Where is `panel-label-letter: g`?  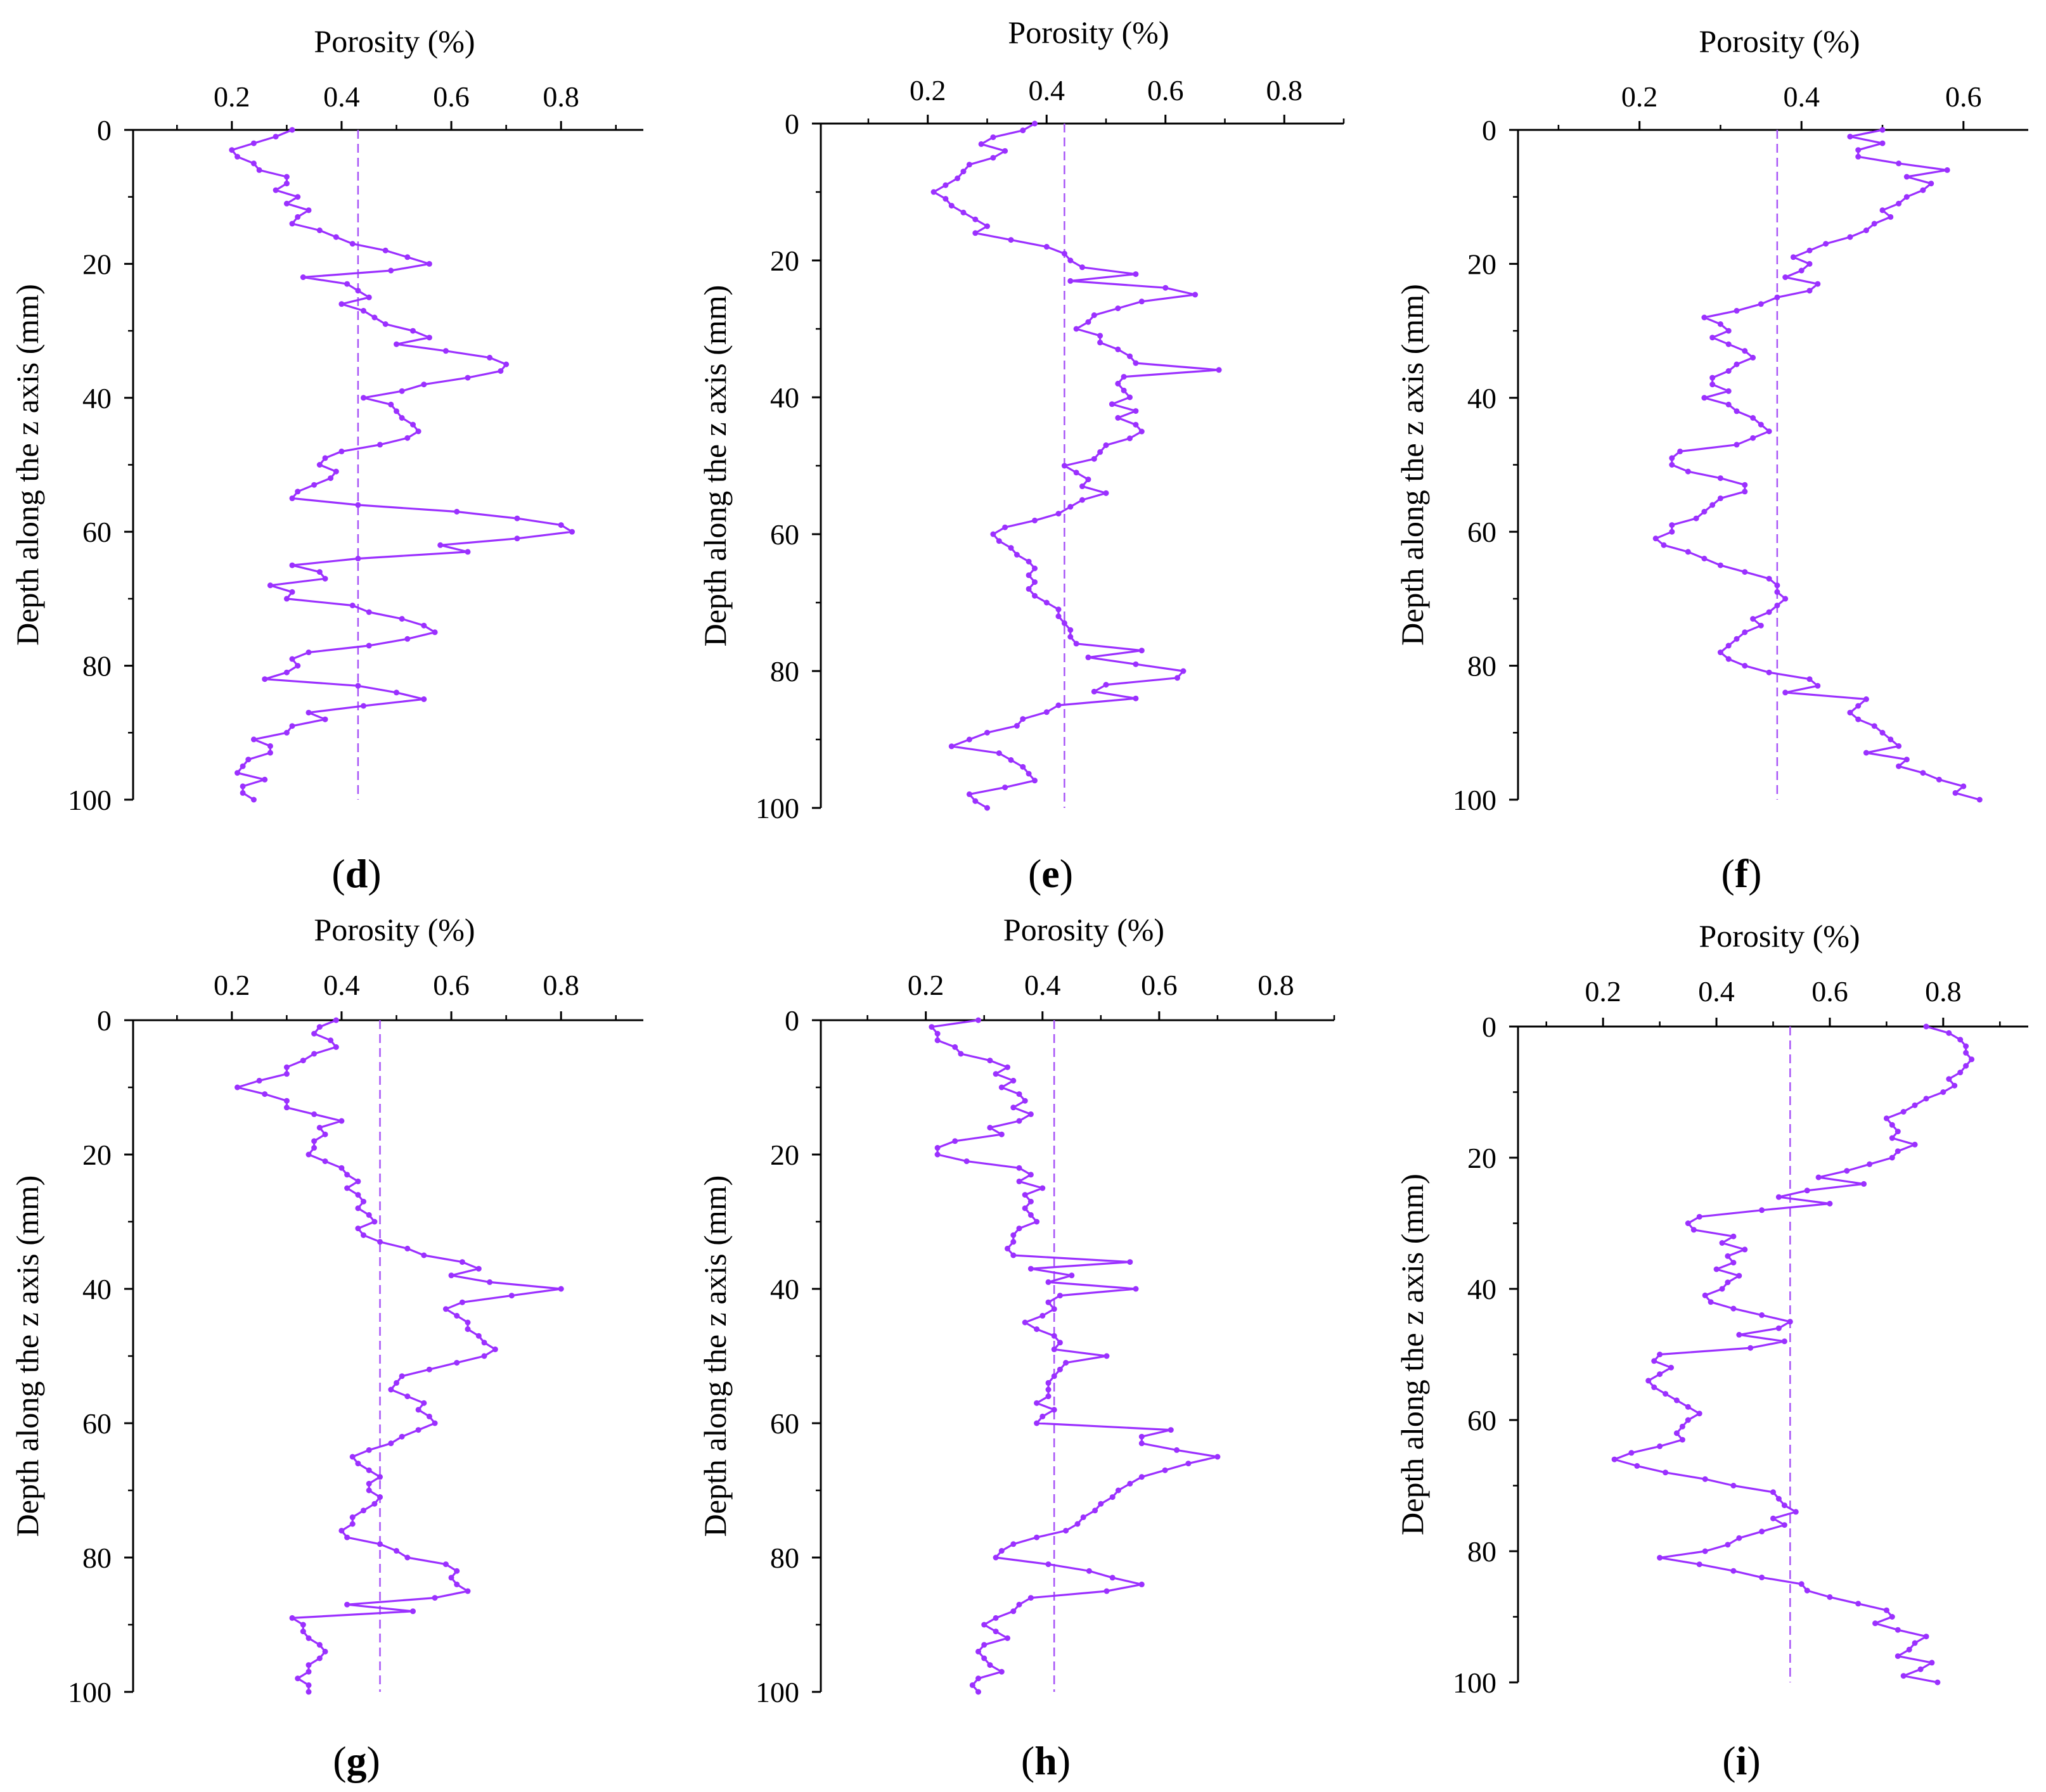
panel-label-letter: g is located at coordinates (357, 1760).